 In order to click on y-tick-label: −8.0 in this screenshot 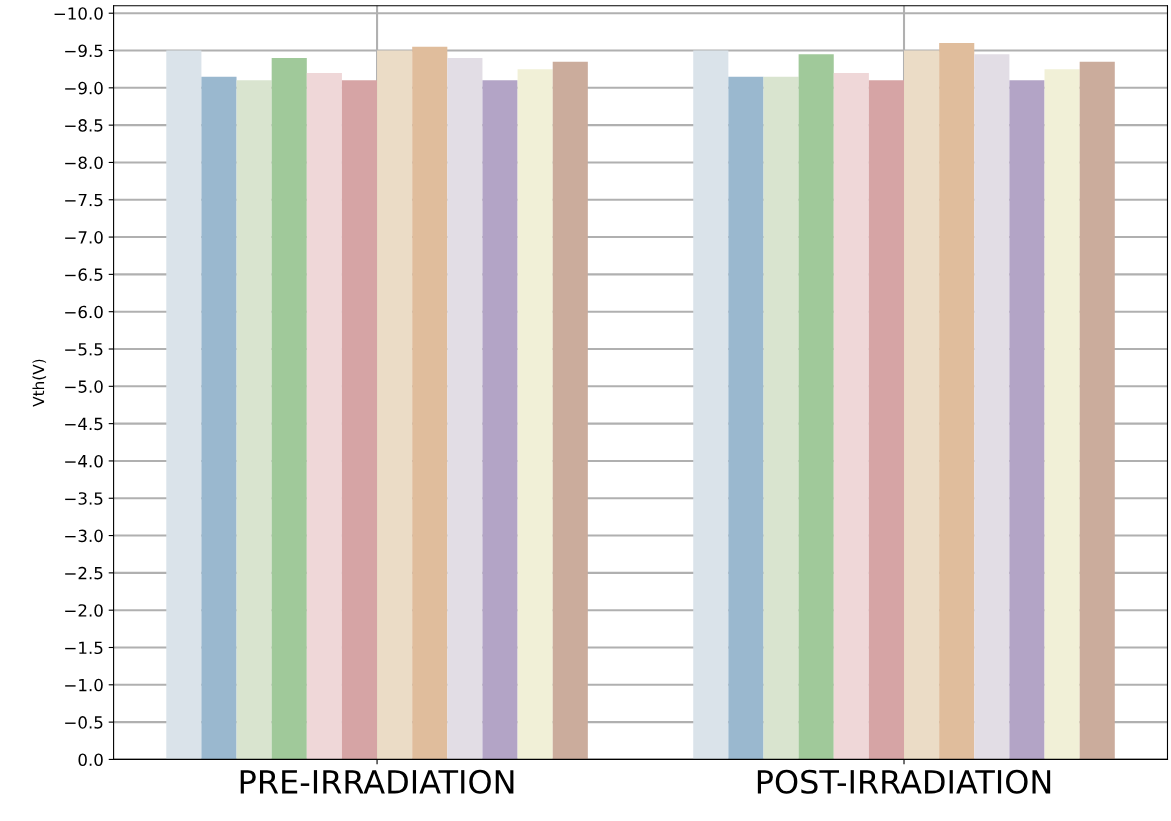, I will do `click(84, 163)`.